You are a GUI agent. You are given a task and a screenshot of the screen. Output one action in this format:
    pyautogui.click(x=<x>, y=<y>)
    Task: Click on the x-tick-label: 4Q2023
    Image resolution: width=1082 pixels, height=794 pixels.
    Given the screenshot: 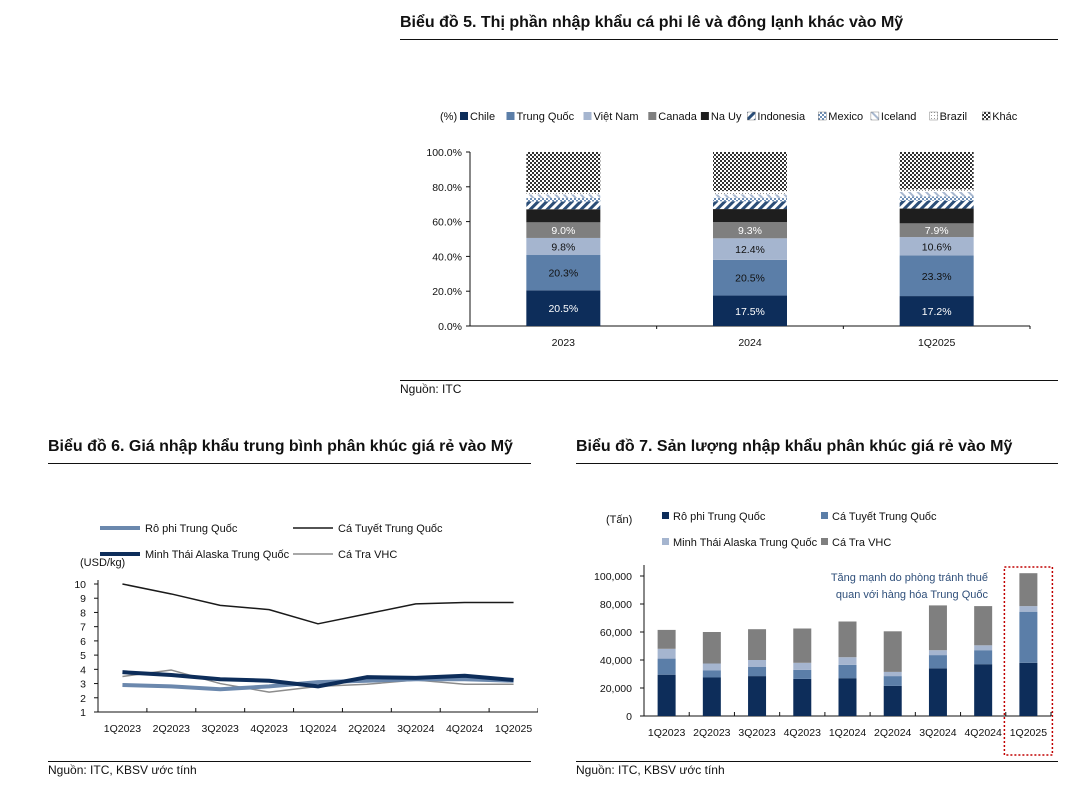 What is the action you would take?
    pyautogui.click(x=269, y=729)
    